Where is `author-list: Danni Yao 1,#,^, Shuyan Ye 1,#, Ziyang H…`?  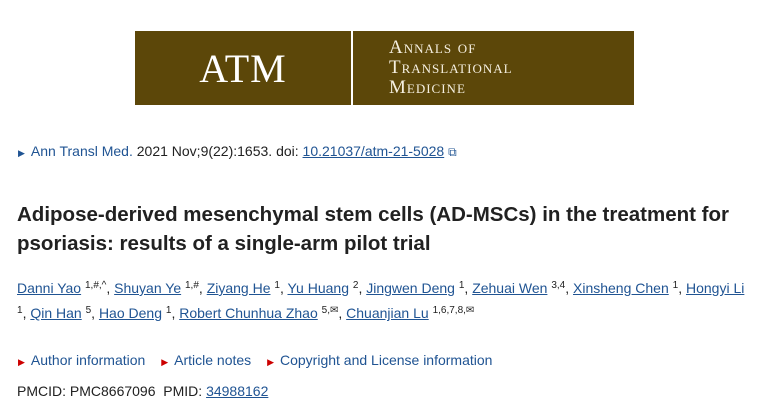 author-list: Danni Yao 1,#,^, Shuyan Ye 1,#, Ziyang H… is located at coordinates (381, 300).